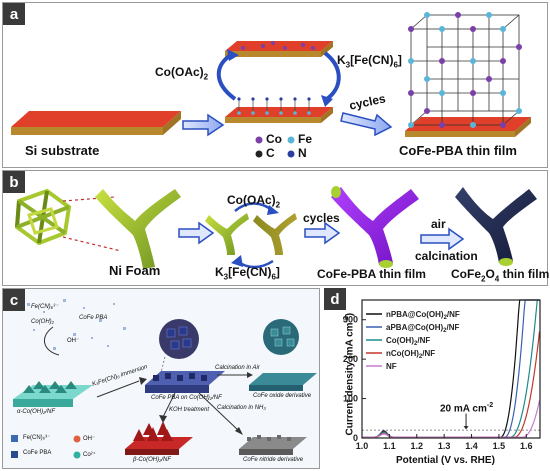 The height and width of the screenshot is (471, 550). Describe the element at coordinates (410, 354) in the screenshot. I see `legend-label: nCo(OH)2/NF` at that location.